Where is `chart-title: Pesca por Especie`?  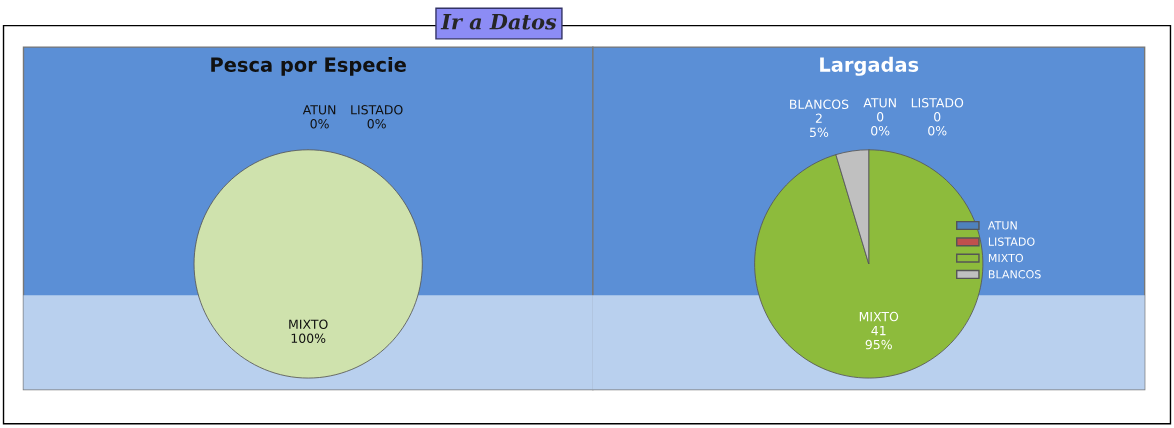
chart-title: Pesca por Especie is located at coordinates (308, 66).